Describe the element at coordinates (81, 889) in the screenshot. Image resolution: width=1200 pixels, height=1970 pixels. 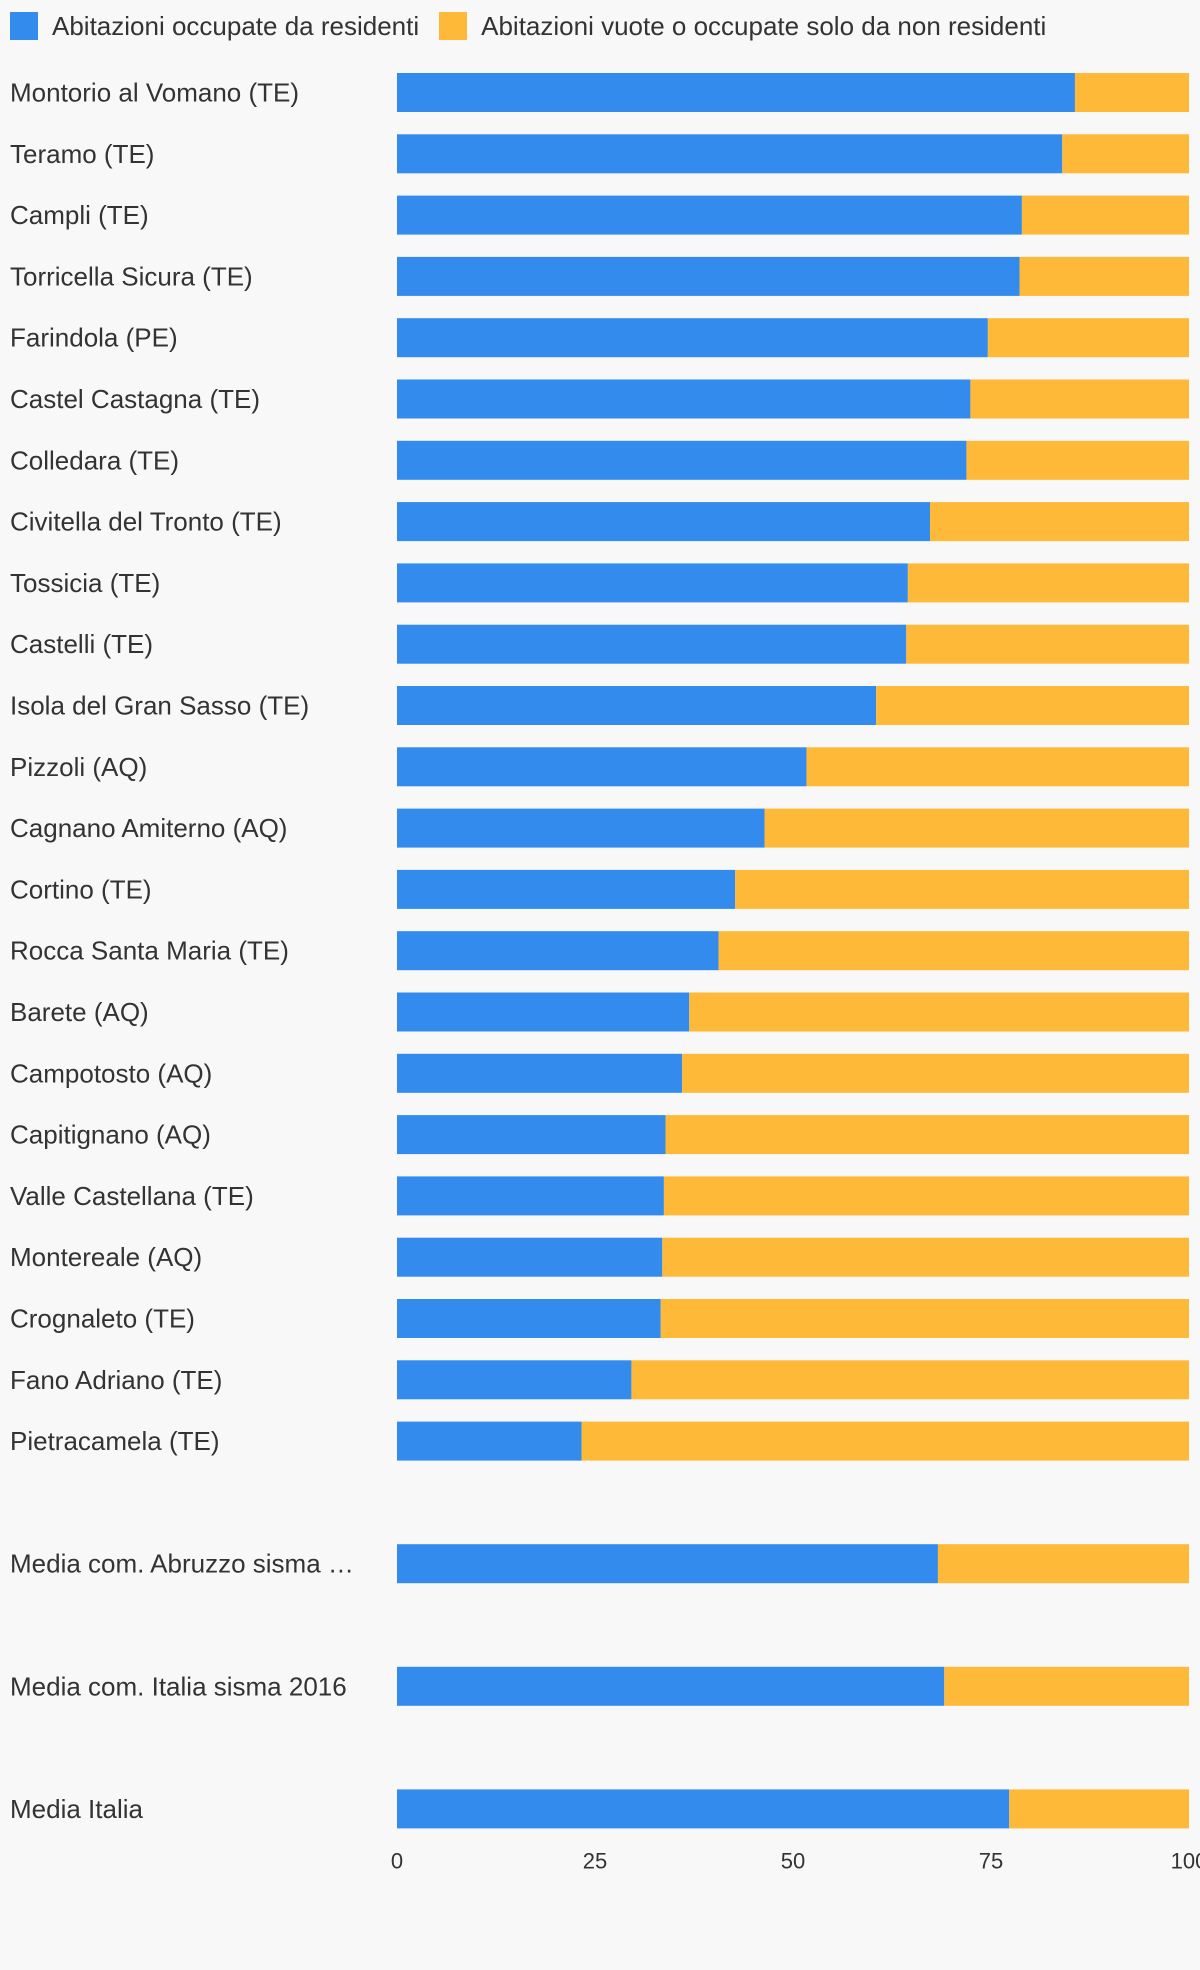
I see `category-label: Cortino (TE)` at that location.